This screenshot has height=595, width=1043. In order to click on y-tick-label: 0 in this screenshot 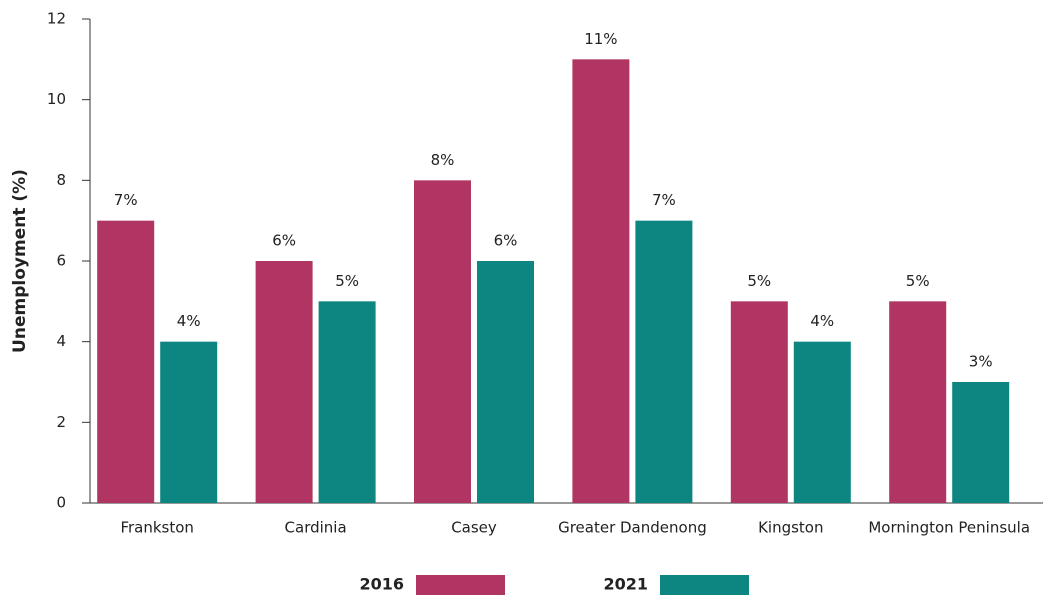, I will do `click(61, 503)`.